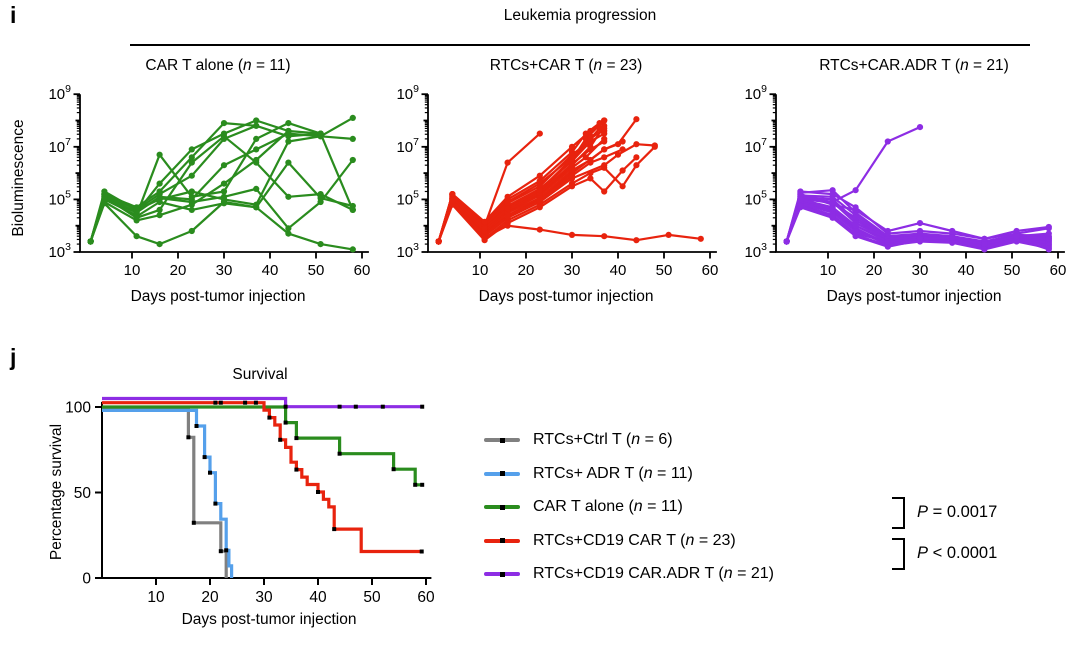 The height and width of the screenshot is (663, 1071). What do you see at coordinates (672, 473) in the screenshot?
I see `legend-text: = 11)` at bounding box center [672, 473].